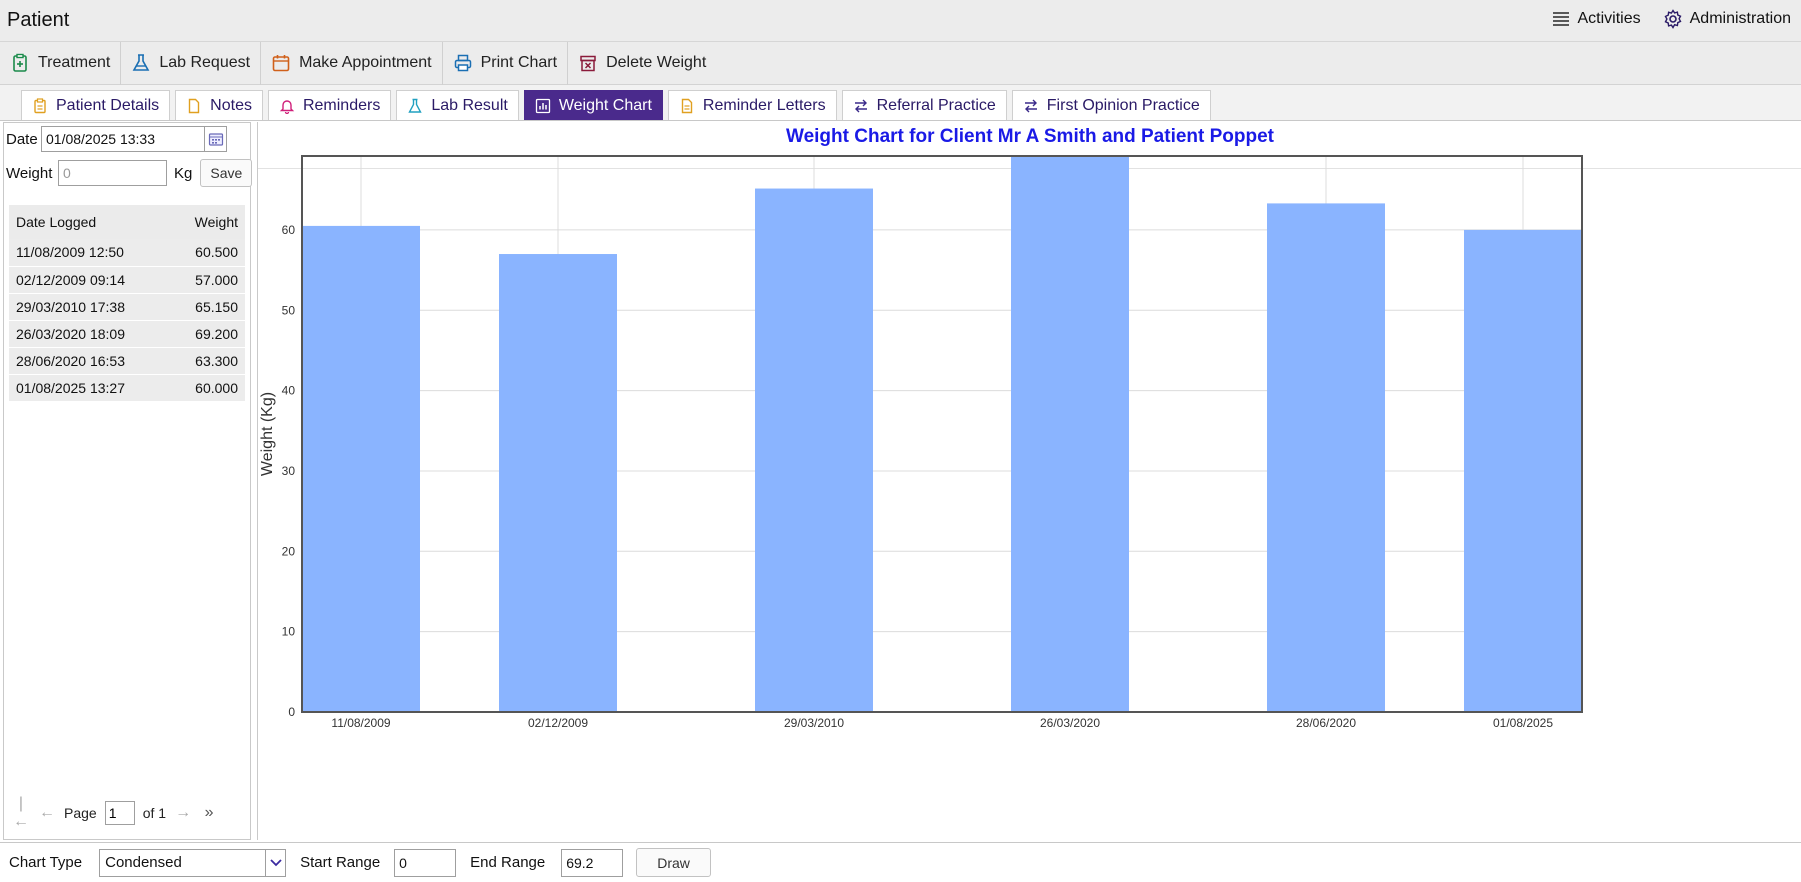  Describe the element at coordinates (508, 862) in the screenshot. I see `end-range-label: End Range` at that location.